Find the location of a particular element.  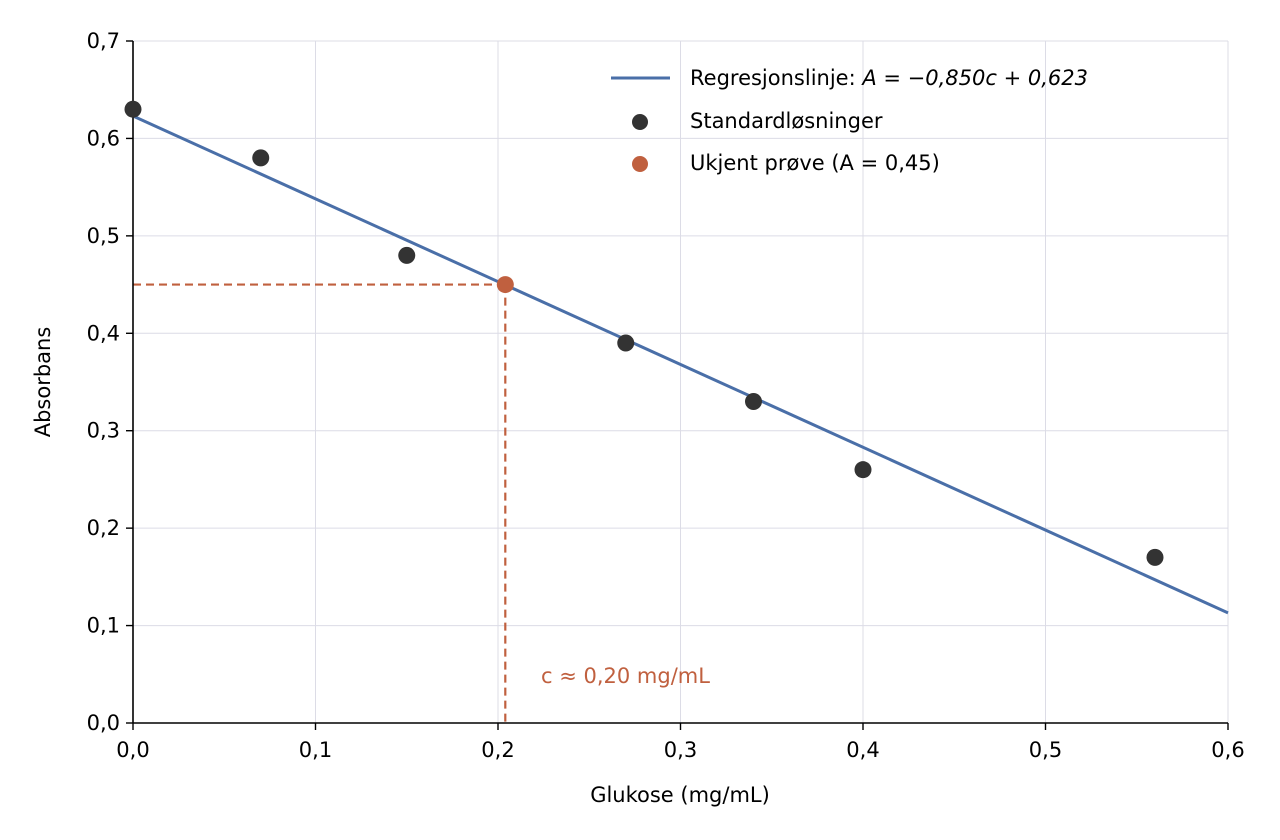

x-tick-label: 0,5 is located at coordinates (1045, 750).